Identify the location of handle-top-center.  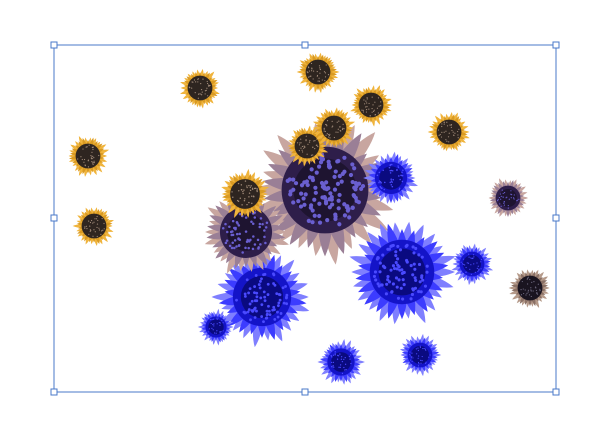
(305, 45).